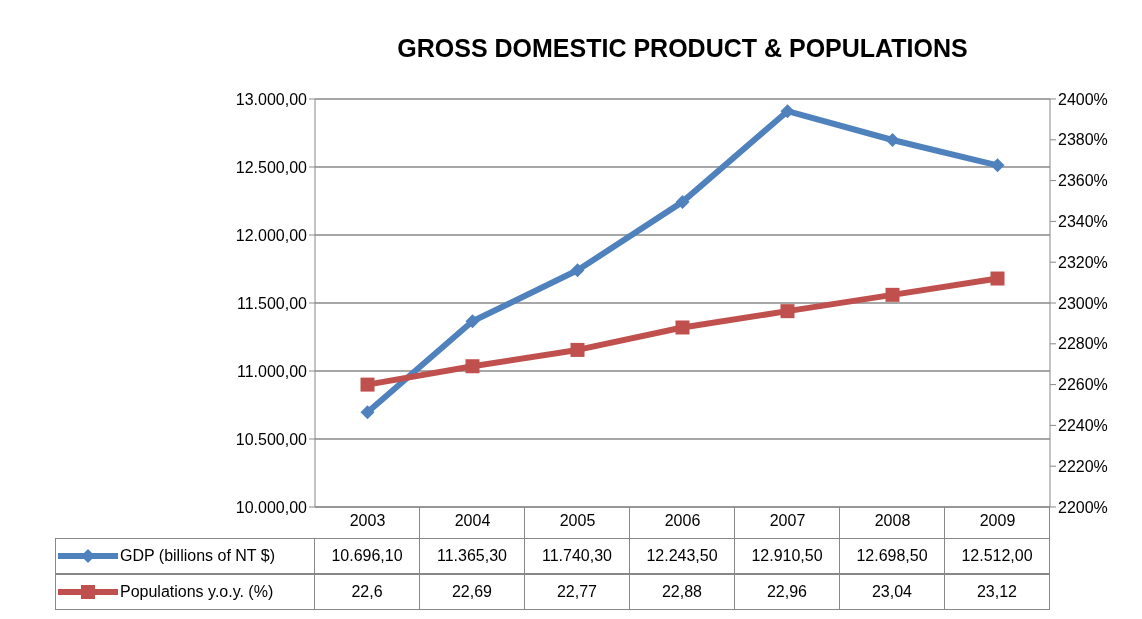 The image size is (1142, 619). What do you see at coordinates (1083, 385) in the screenshot?
I see `y2-tick-label: 2260%` at bounding box center [1083, 385].